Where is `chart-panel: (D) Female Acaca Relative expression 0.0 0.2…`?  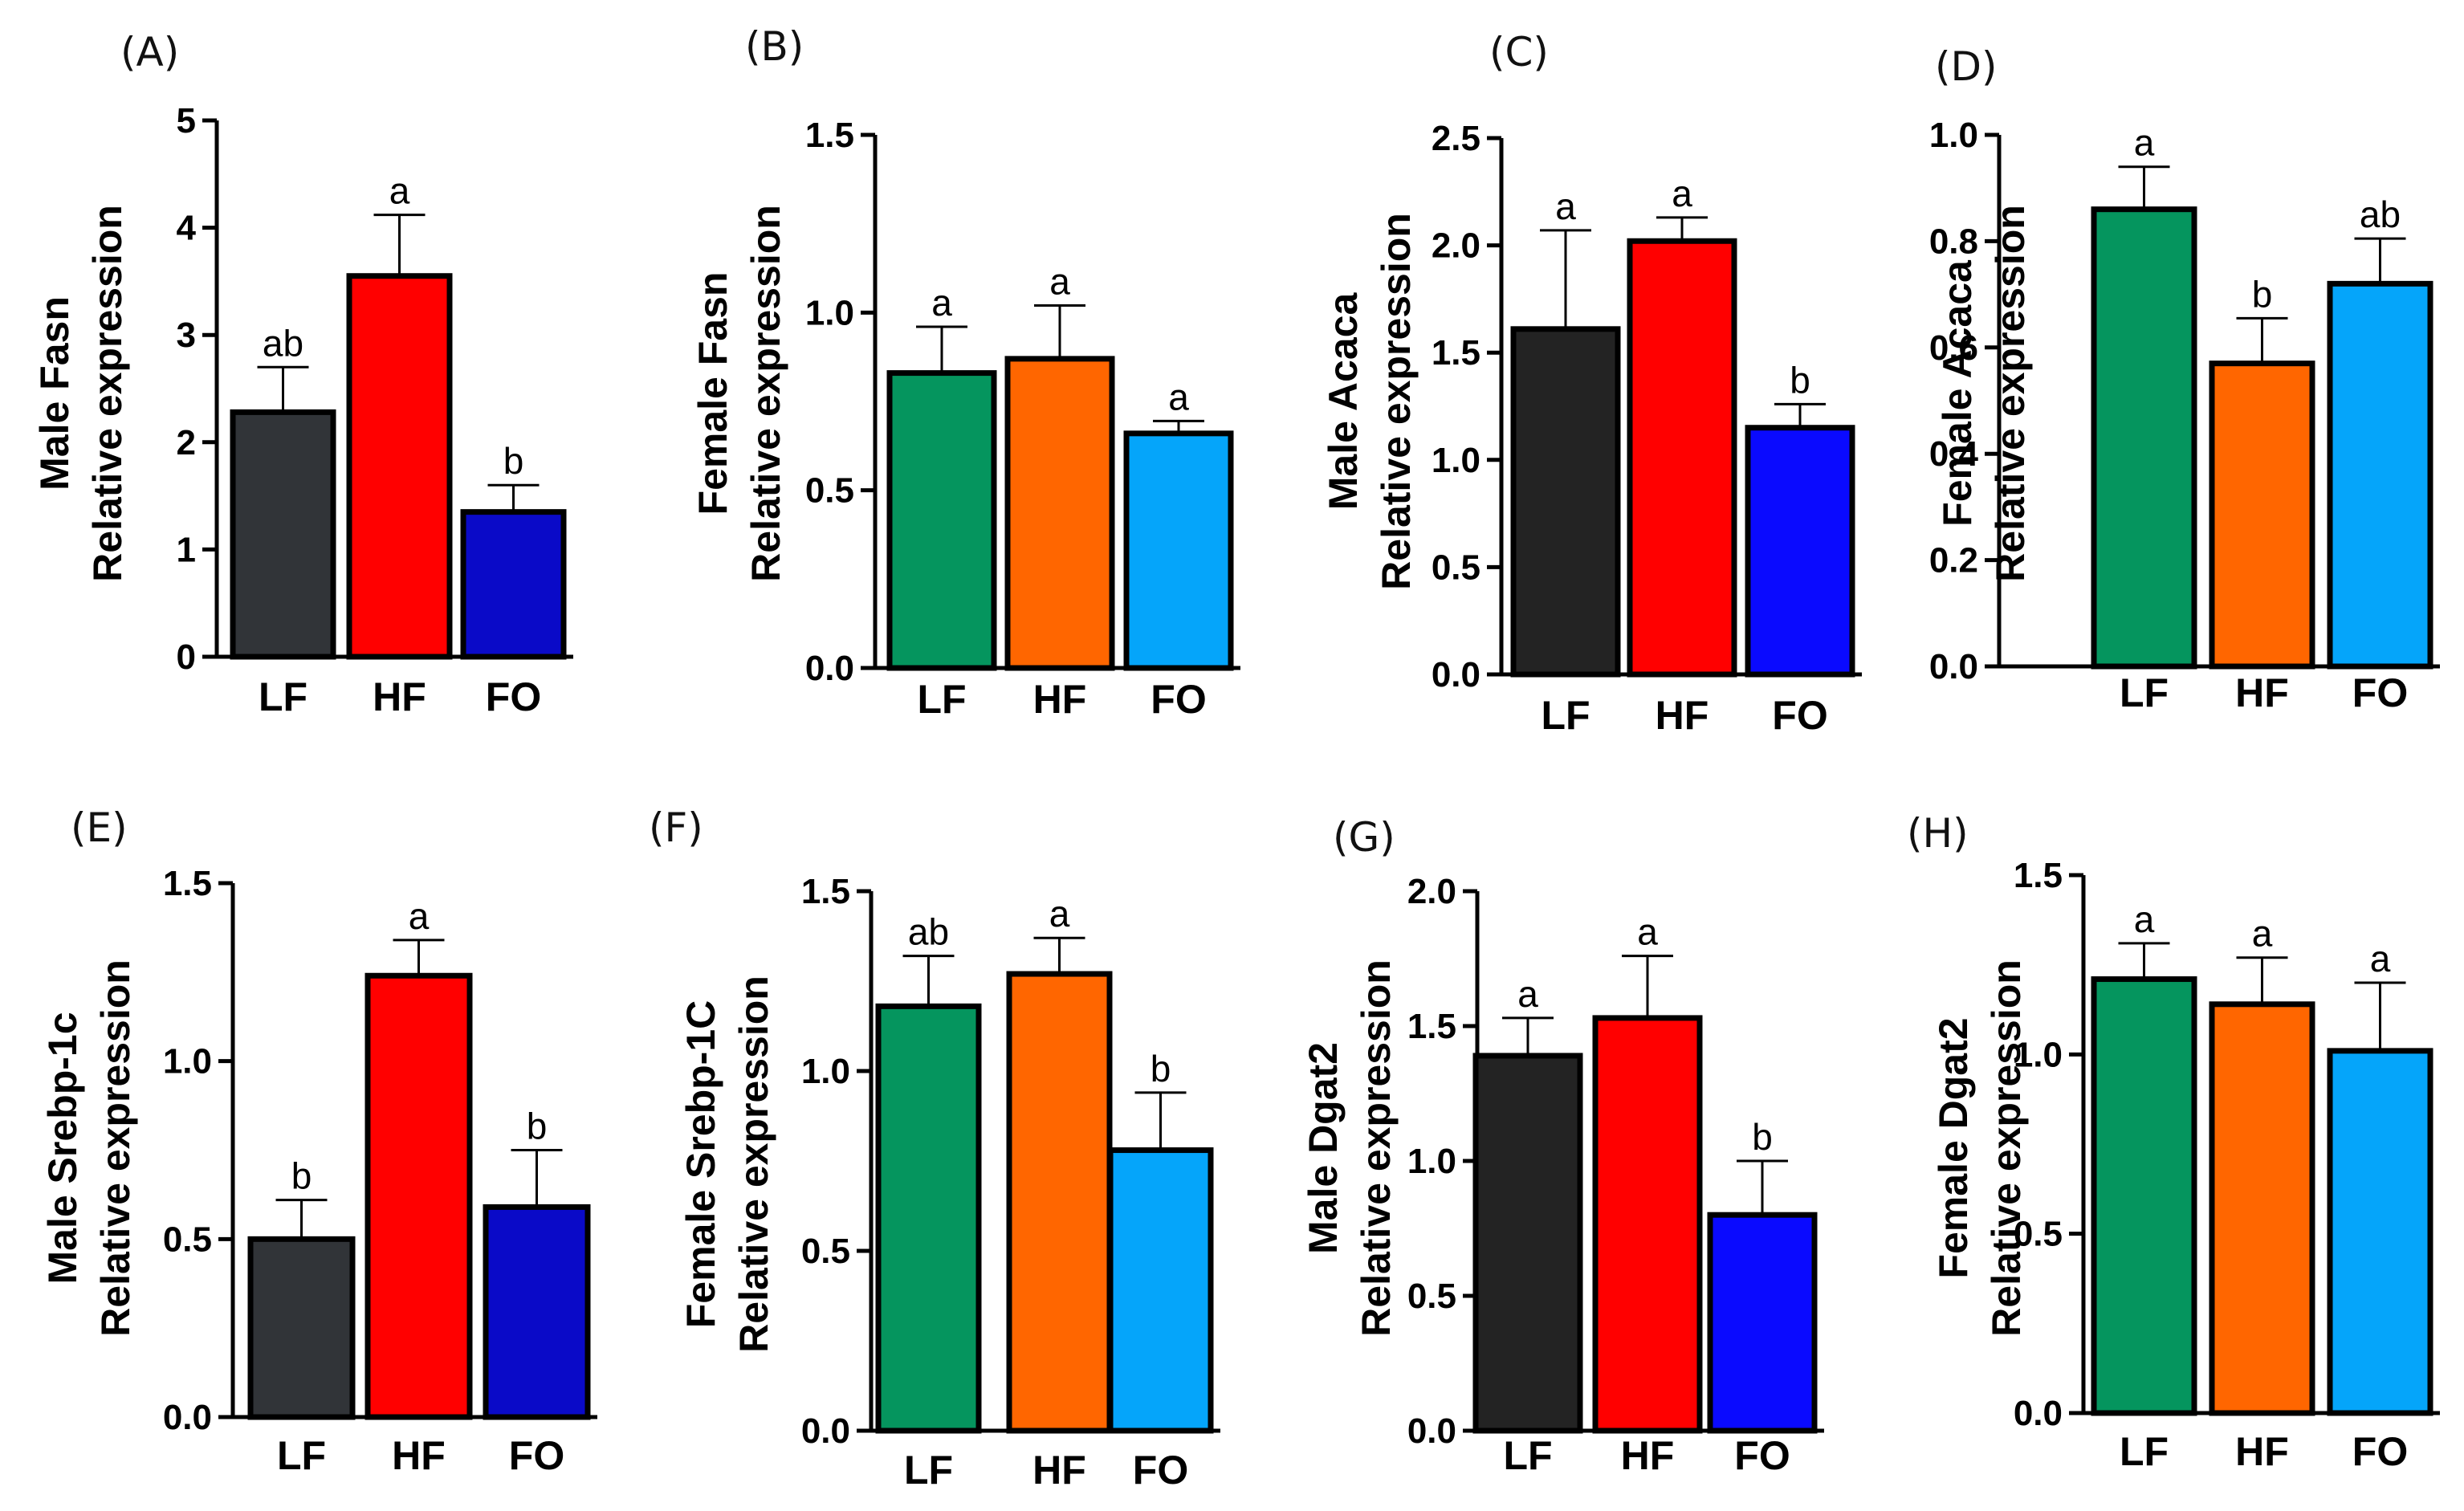
chart-panel: (D) Female Acaca Relative expression 0.0 0.2… is located at coordinates (2184, 379).